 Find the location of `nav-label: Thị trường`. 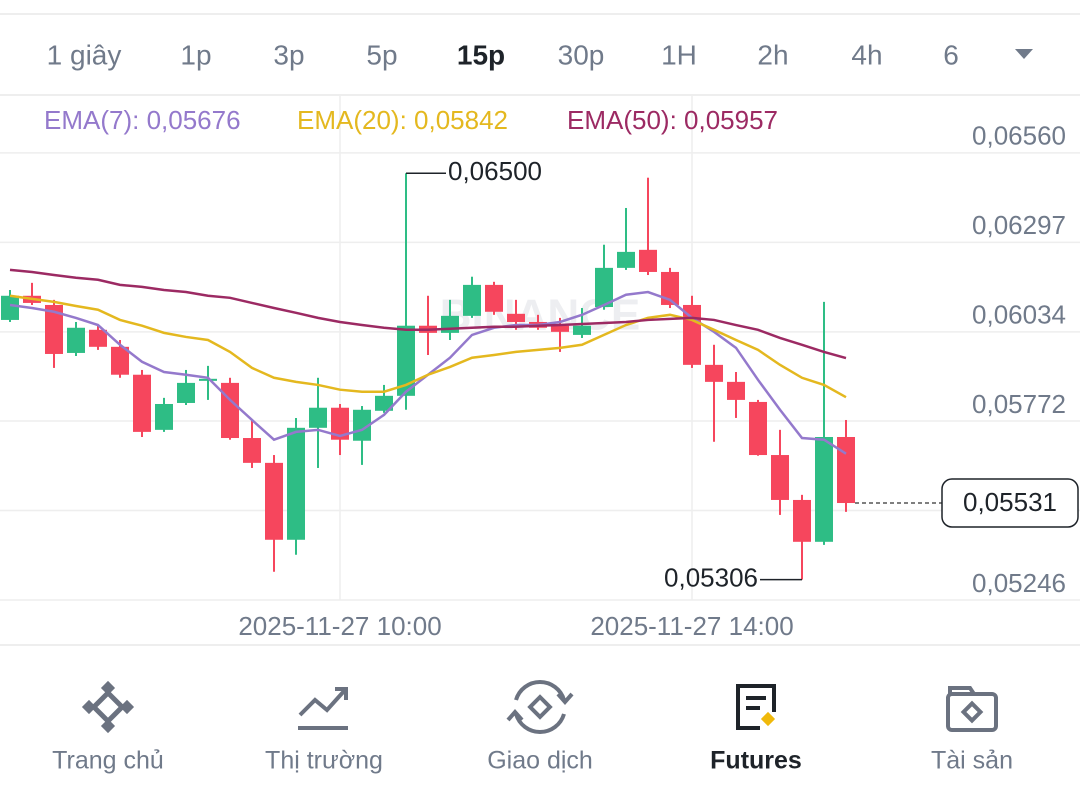

nav-label: Thị trường is located at coordinates (324, 761).